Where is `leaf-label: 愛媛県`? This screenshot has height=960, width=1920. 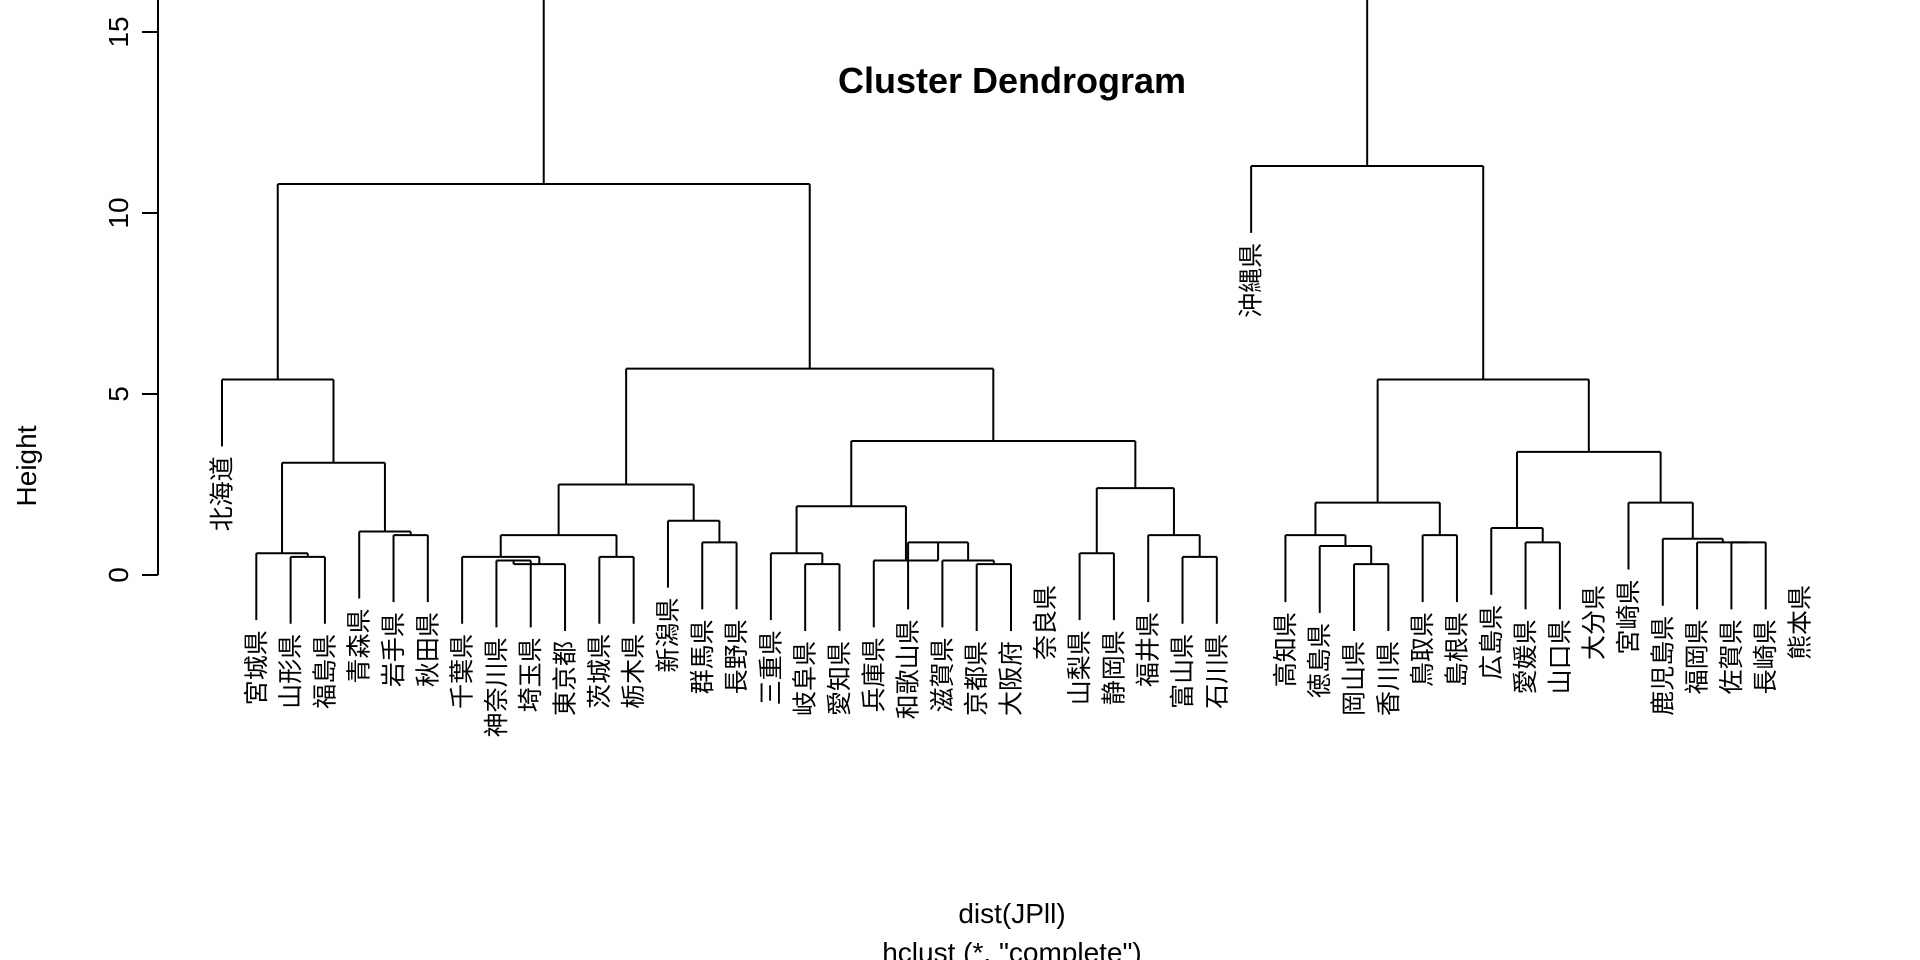 leaf-label: 愛媛県 is located at coordinates (1525, 656).